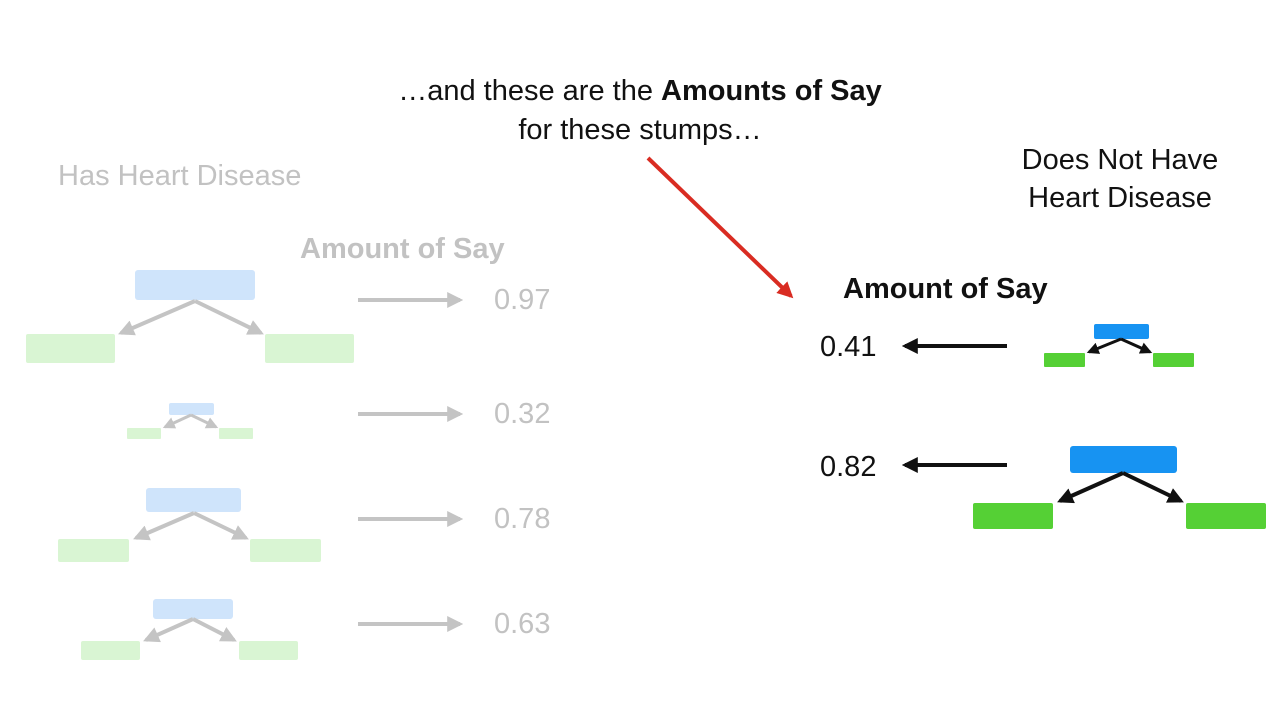 The image size is (1280, 720). Describe the element at coordinates (180, 176) in the screenshot. I see `has-heart-disease-title: Has Heart Disease` at that location.